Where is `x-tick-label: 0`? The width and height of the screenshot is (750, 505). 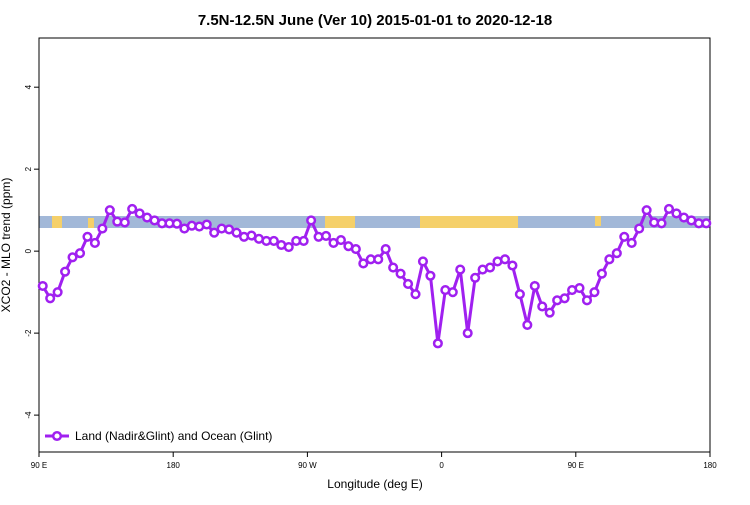 x-tick-label: 0 is located at coordinates (441, 465).